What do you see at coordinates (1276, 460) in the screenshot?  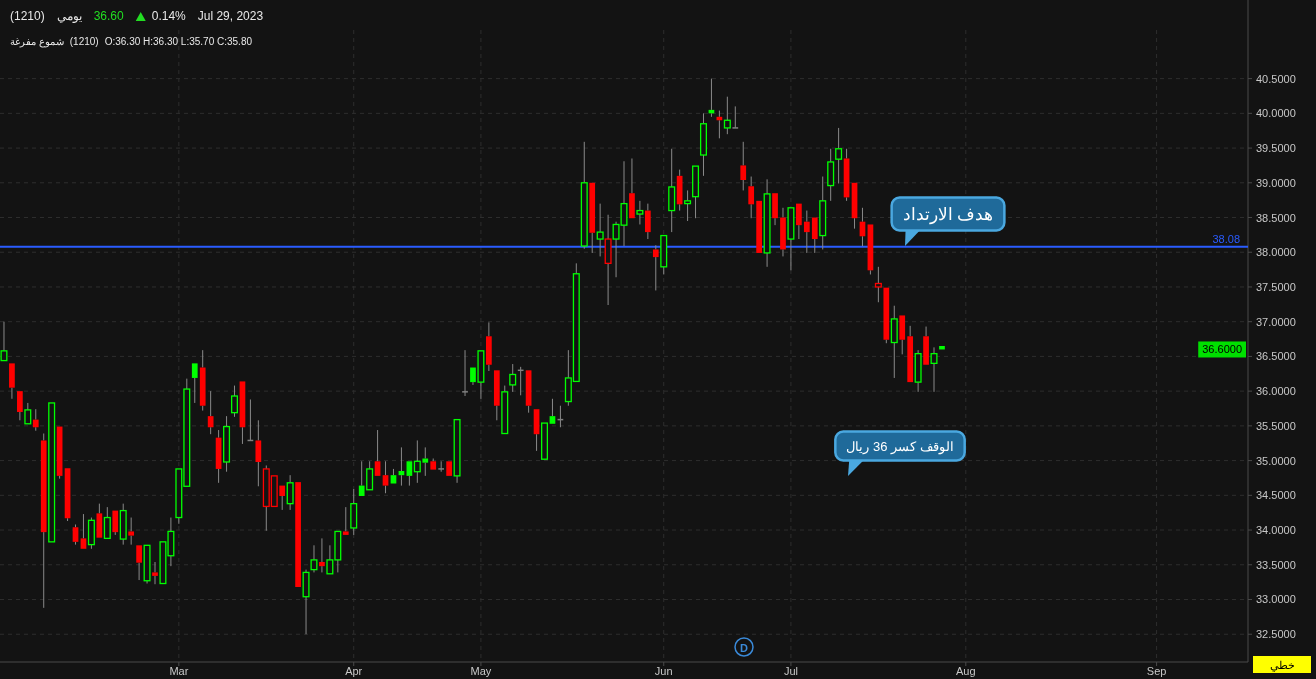 I see `y-tick-label: 35.0000` at bounding box center [1276, 460].